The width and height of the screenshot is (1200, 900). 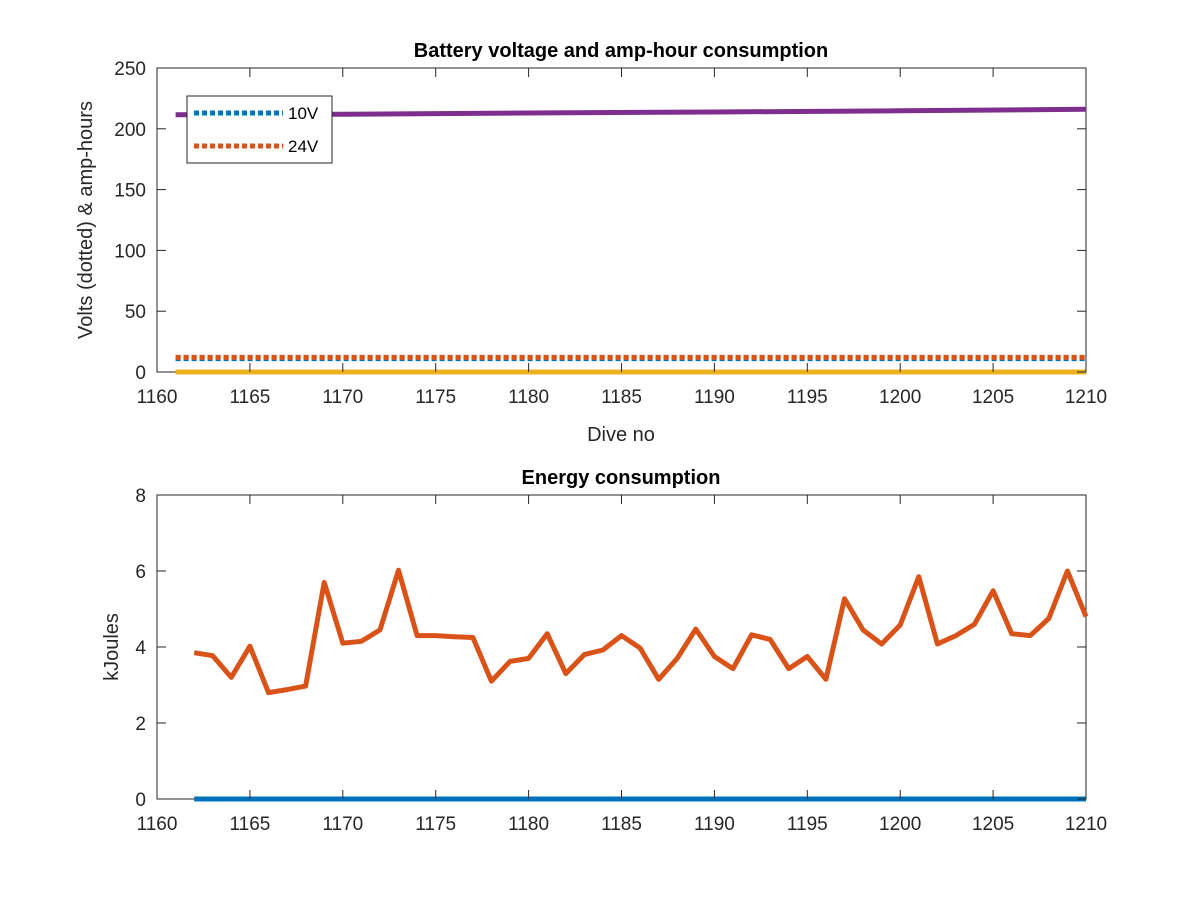 What do you see at coordinates (993, 397) in the screenshot?
I see `voltage-x-tick-label: 1205` at bounding box center [993, 397].